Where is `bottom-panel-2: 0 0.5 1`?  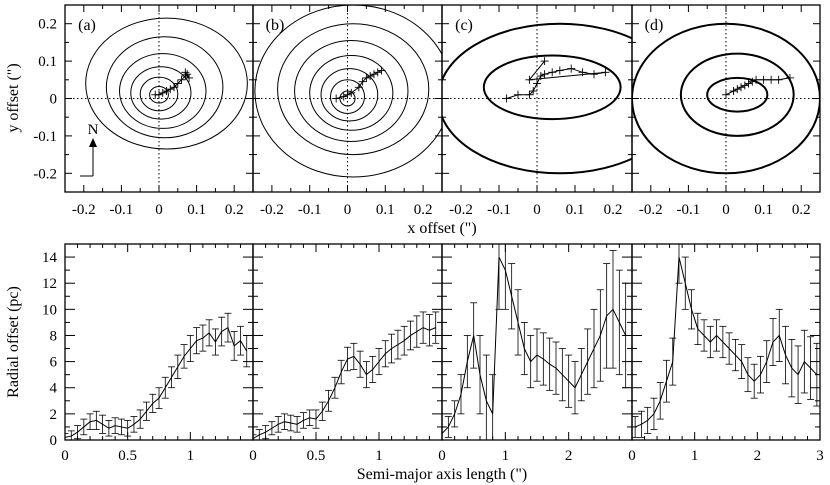 bottom-panel-2: 0 0.5 1 is located at coordinates (346, 353).